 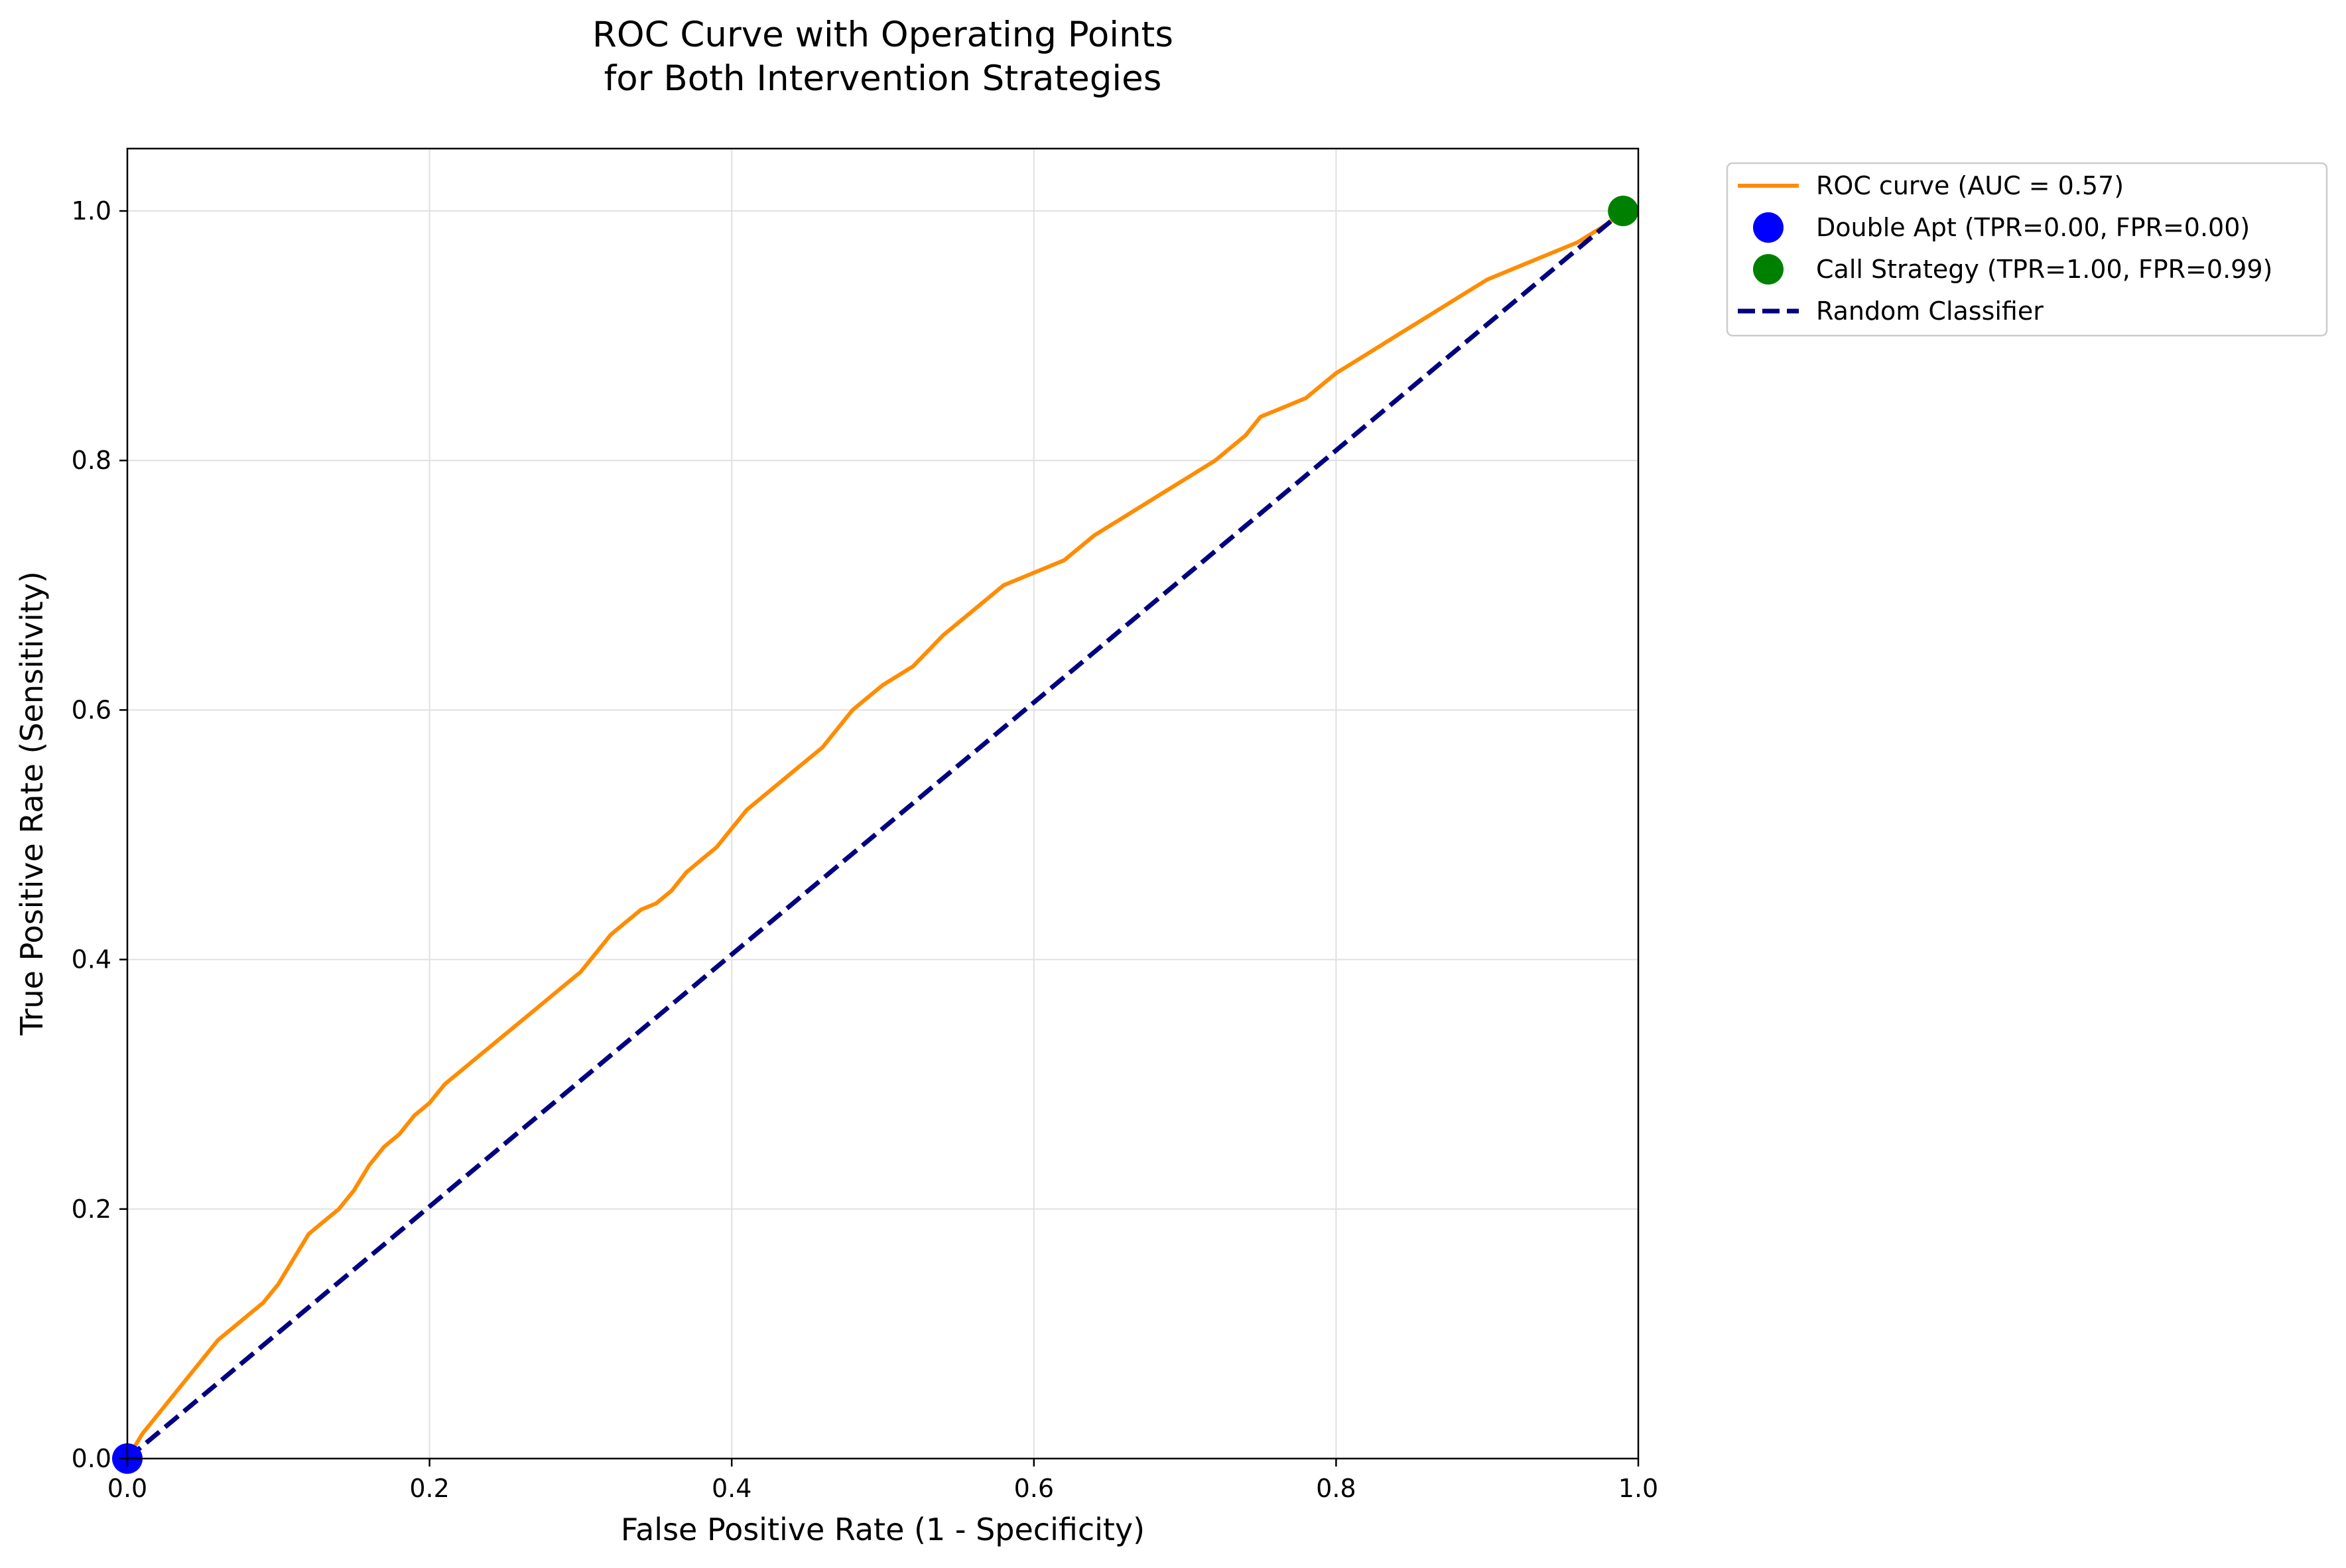 What do you see at coordinates (1638, 1488) in the screenshot?
I see `x-tick-label: 1.0` at bounding box center [1638, 1488].